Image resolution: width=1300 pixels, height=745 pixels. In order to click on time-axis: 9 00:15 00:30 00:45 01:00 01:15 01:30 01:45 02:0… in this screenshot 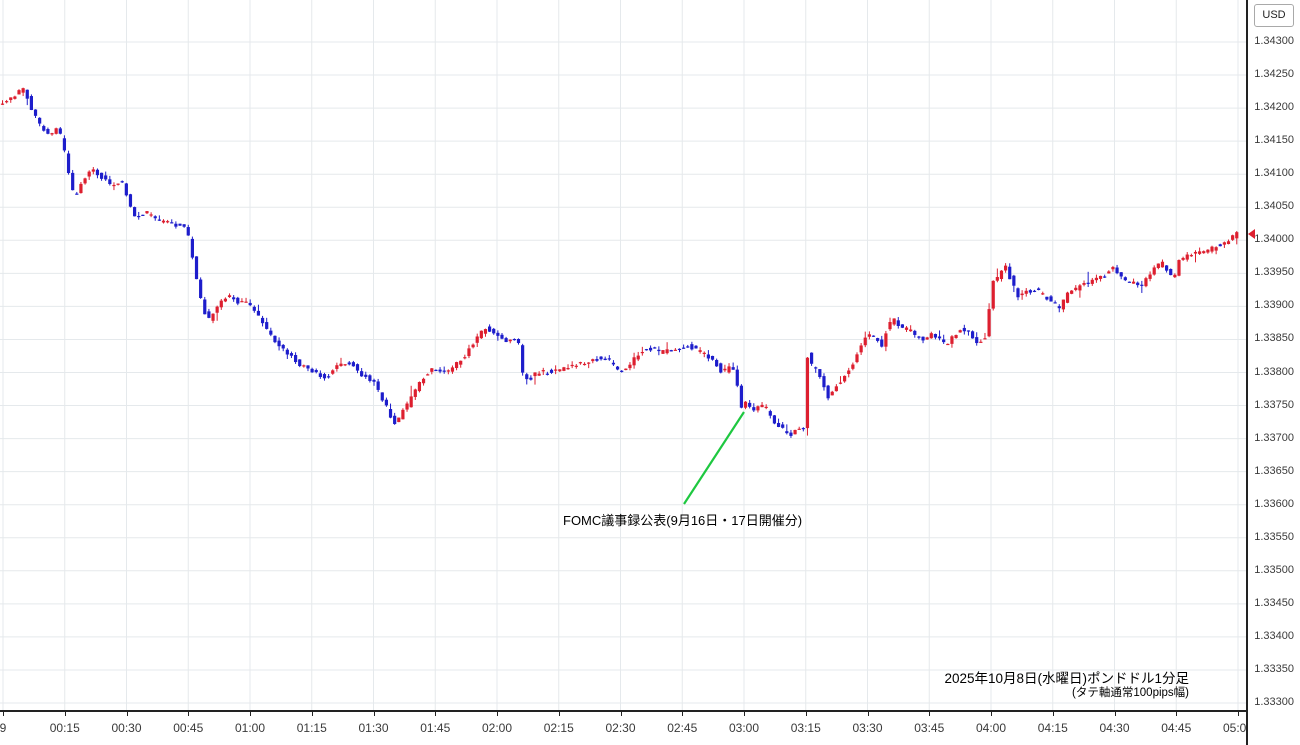, I will do `click(623, 727)`.